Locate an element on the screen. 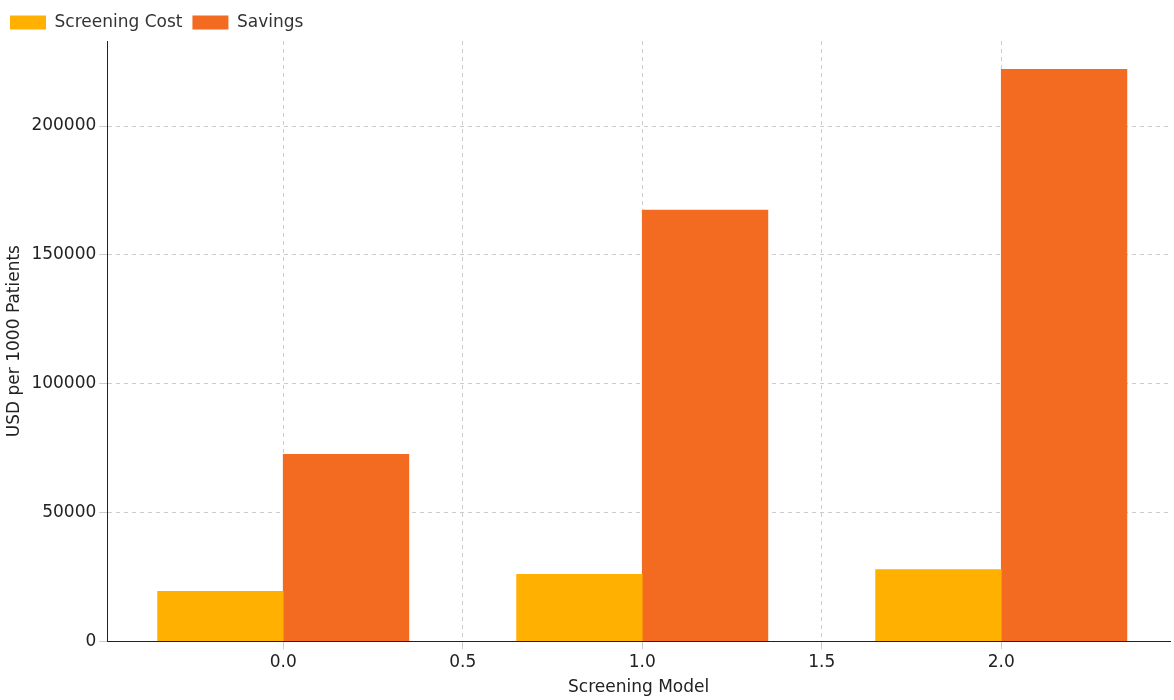  x-tick-label: 2.0 is located at coordinates (1001, 660).